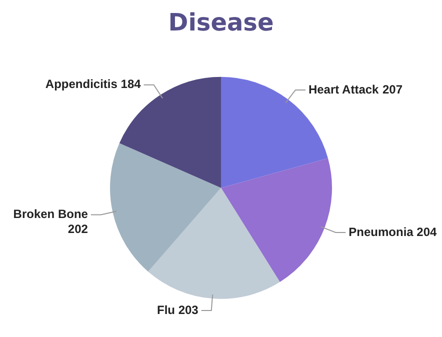  I want to click on slice-label: Appendicitis, so click(81, 84).